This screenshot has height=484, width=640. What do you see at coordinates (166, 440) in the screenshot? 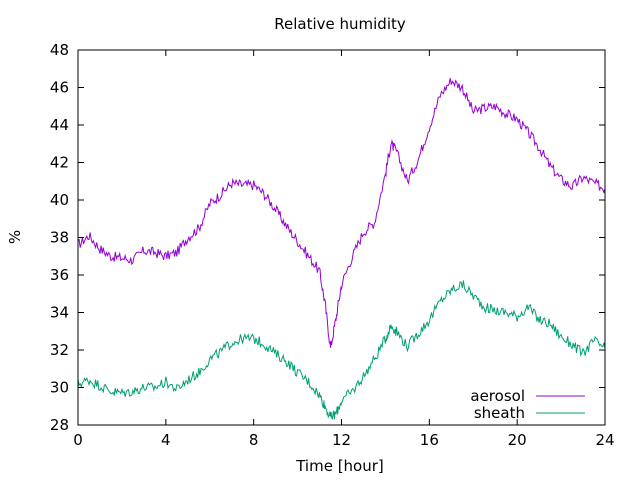
I see `x-tick-label: 4` at bounding box center [166, 440].